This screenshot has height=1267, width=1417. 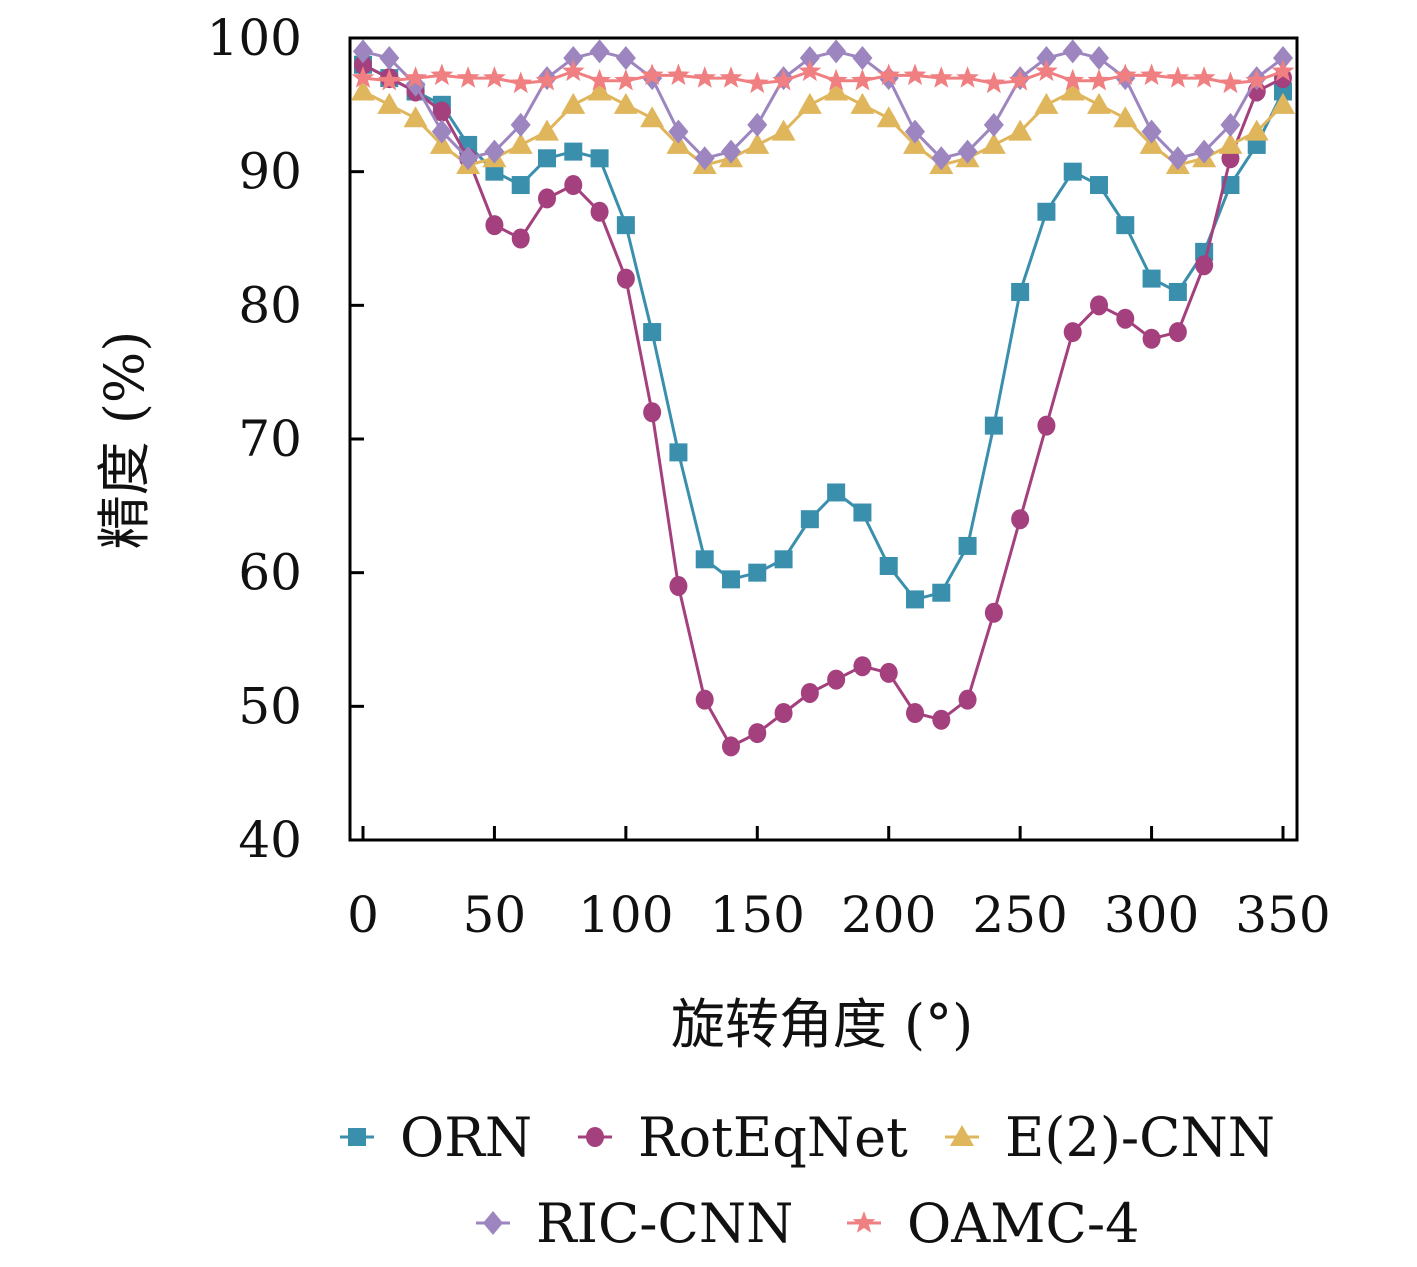 I want to click on x-tick-label: 0, so click(x=363, y=915).